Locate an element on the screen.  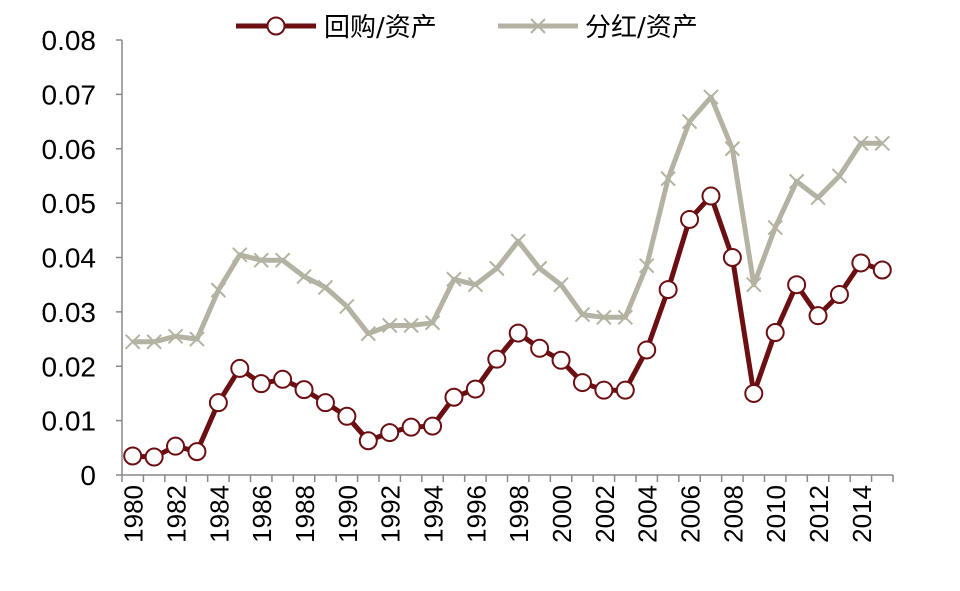
y-tick-label: 0 is located at coordinates (88, 475).